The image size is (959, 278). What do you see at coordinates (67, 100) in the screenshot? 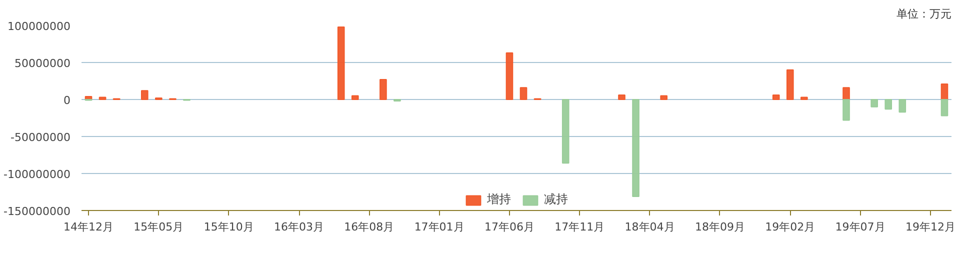
I see `y-tick-label: 0` at bounding box center [67, 100].